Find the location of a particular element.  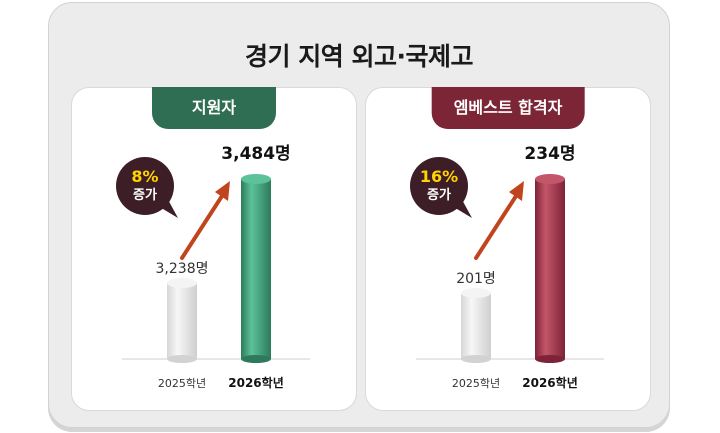

value-label-2026: 3,484명 is located at coordinates (255, 154).